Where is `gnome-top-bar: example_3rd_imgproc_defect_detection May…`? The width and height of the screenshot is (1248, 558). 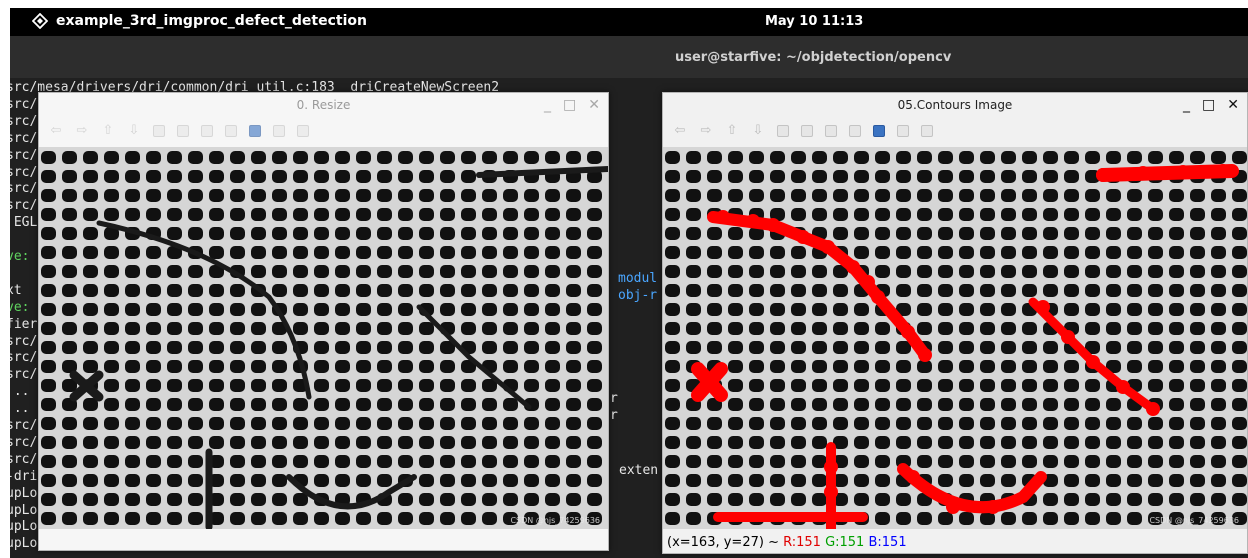
gnome-top-bar: example_3rd_imgproc_defect_detection May… is located at coordinates (629, 22).